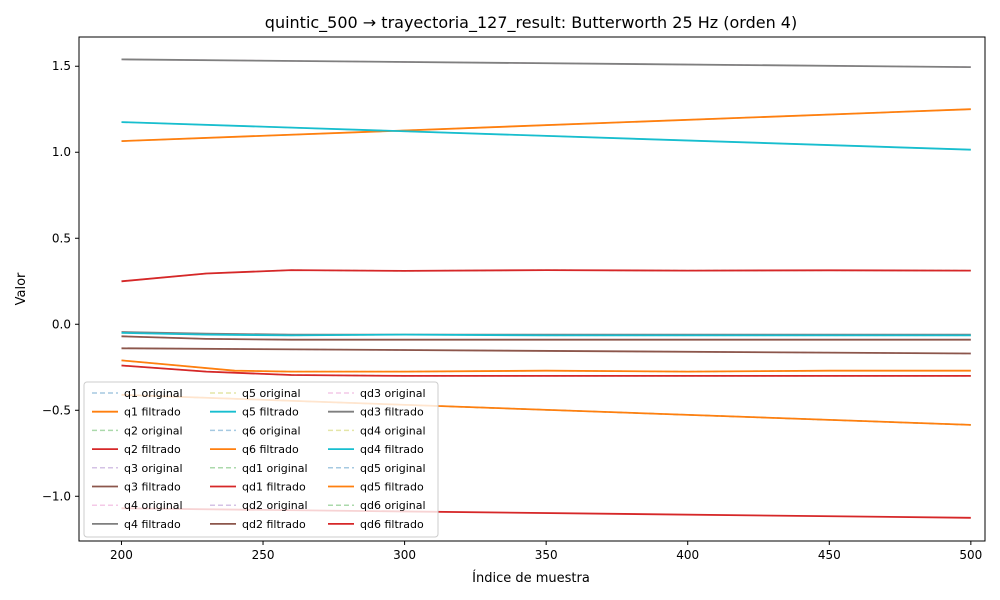  What do you see at coordinates (274, 524) in the screenshot?
I see `legend-entry-qd2-filtrado: qd2 filtrado` at bounding box center [274, 524].